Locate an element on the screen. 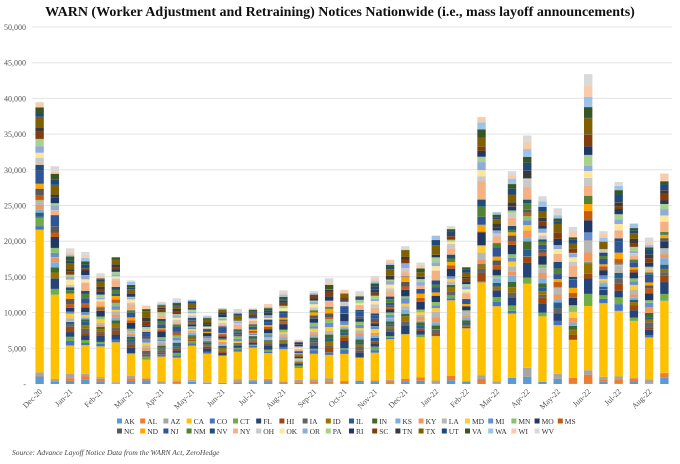 The height and width of the screenshot is (464, 680). bar-segment-ak is located at coordinates (542, 382).